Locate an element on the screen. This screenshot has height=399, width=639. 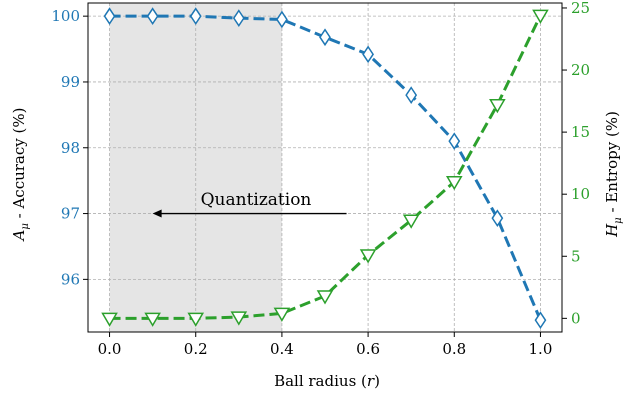
right-axis-label-symbol: H is located at coordinates (612, 230).